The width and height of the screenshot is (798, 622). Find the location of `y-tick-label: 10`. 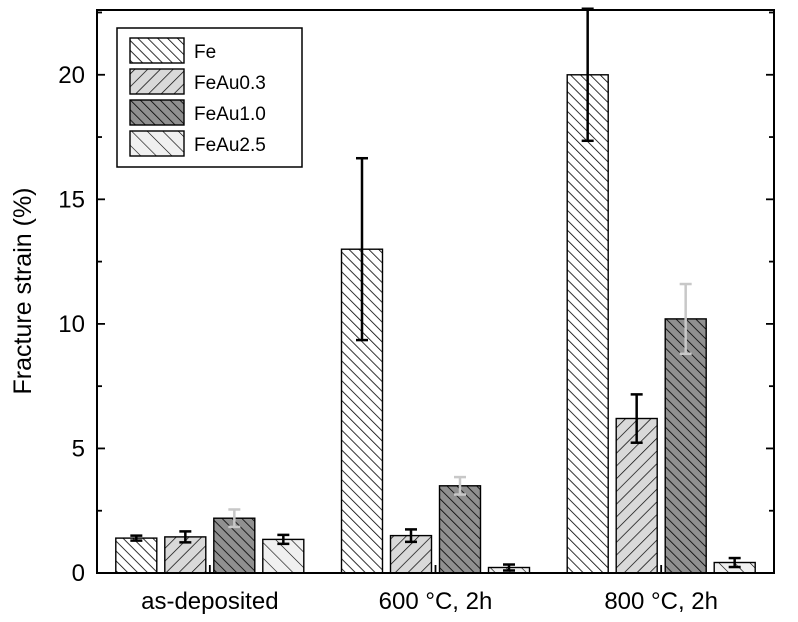

y-tick-label: 10 is located at coordinates (71, 324).